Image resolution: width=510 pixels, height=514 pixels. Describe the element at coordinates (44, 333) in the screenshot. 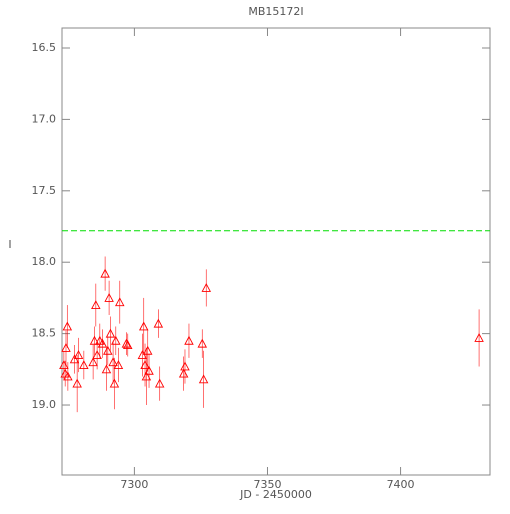

I see `y-tick-label: 18.5` at that location.